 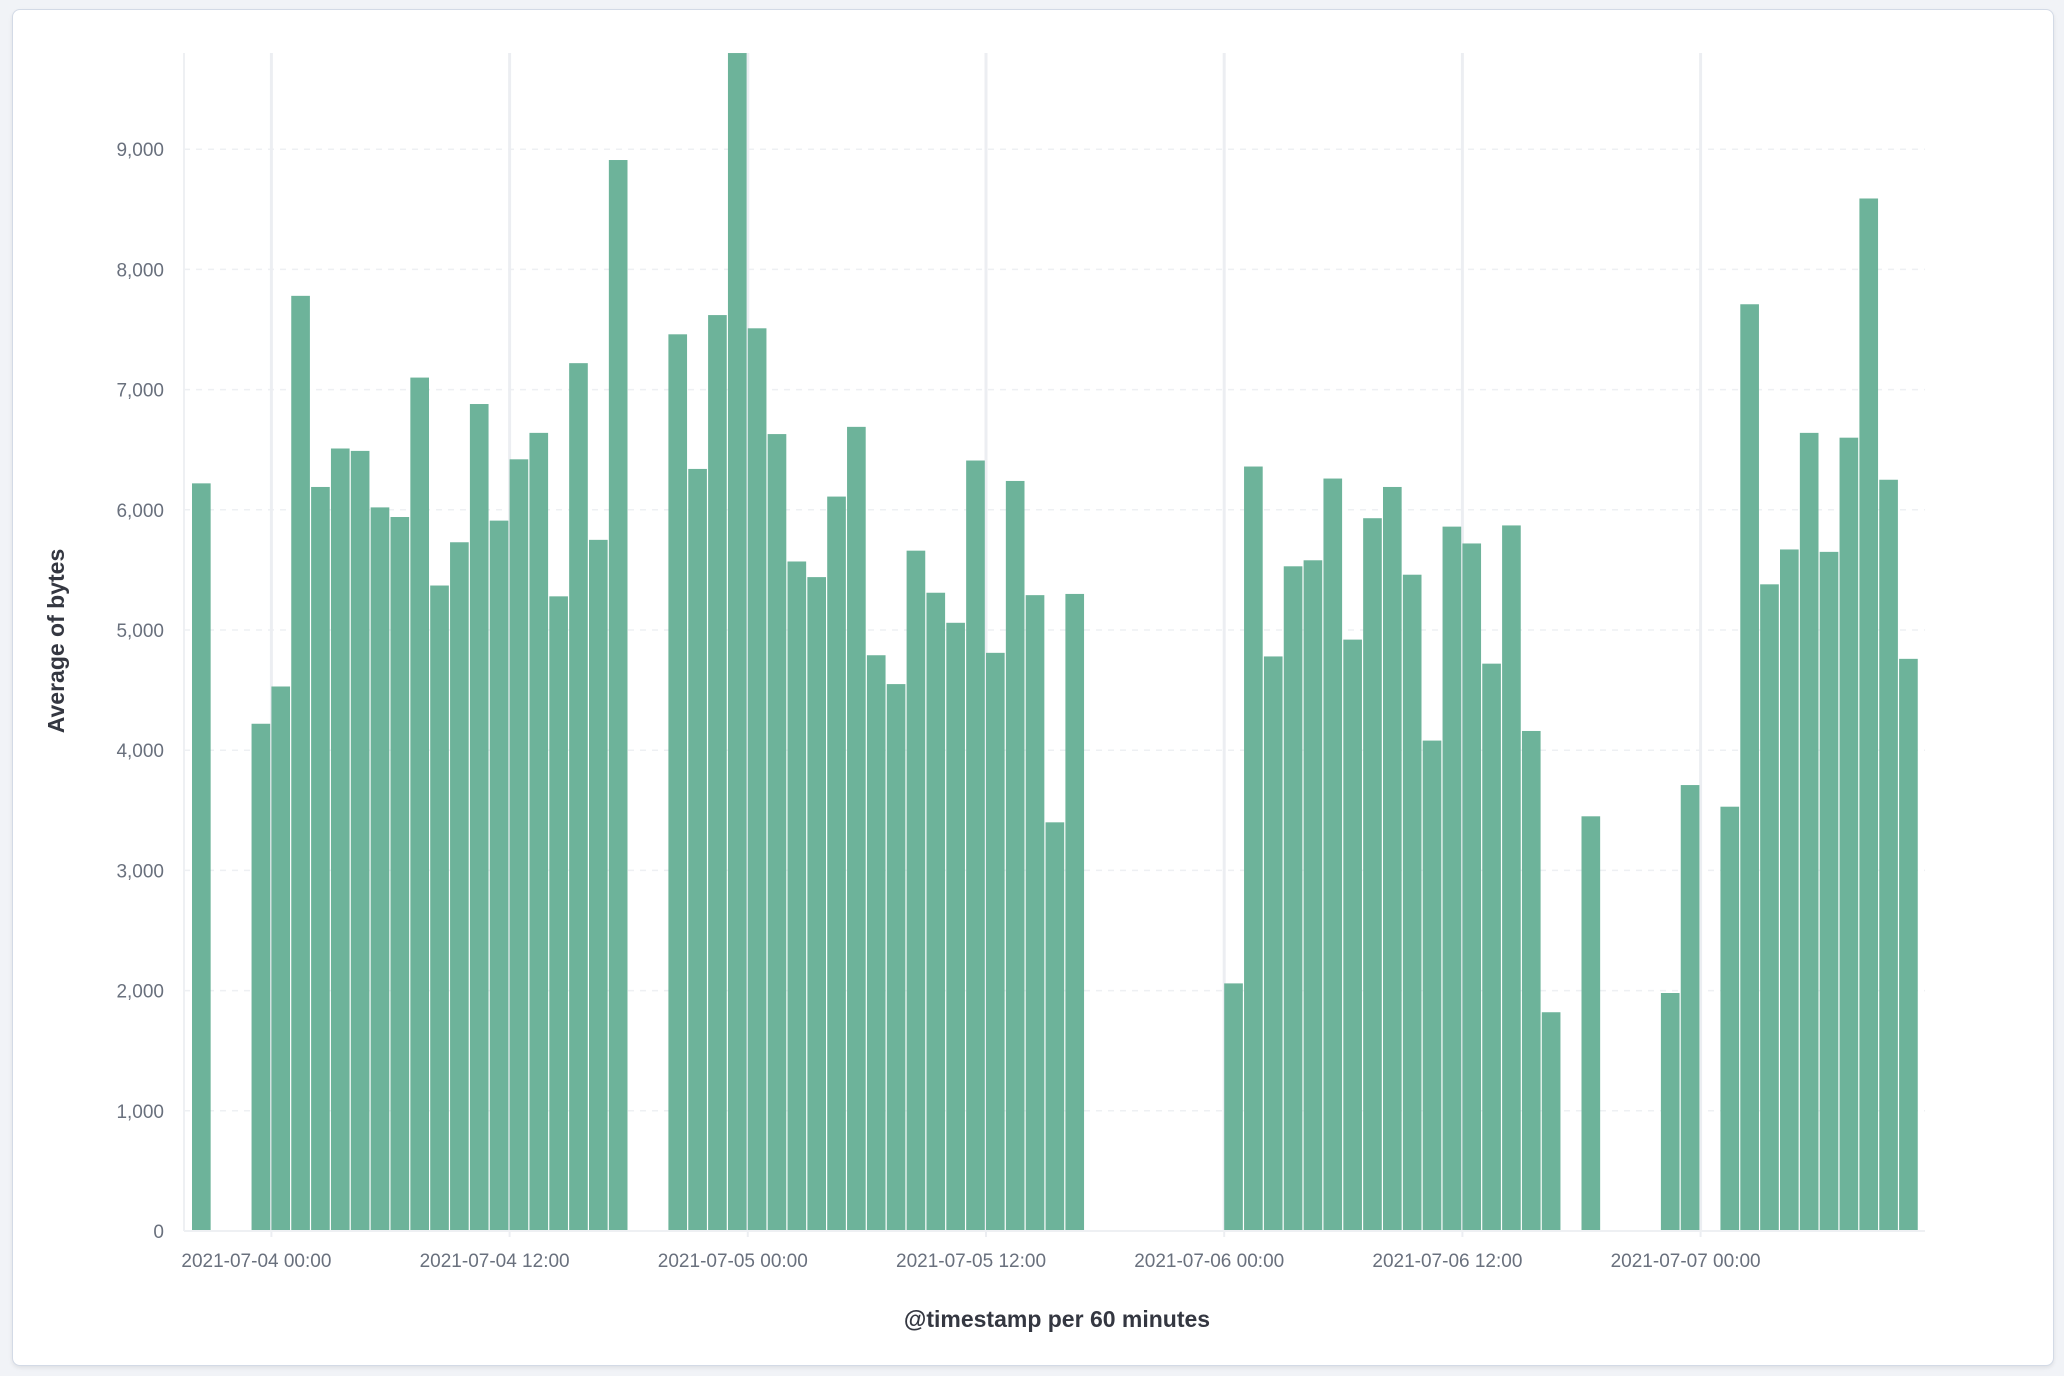 What do you see at coordinates (140, 270) in the screenshot?
I see `y-tick-label: 8,000` at bounding box center [140, 270].